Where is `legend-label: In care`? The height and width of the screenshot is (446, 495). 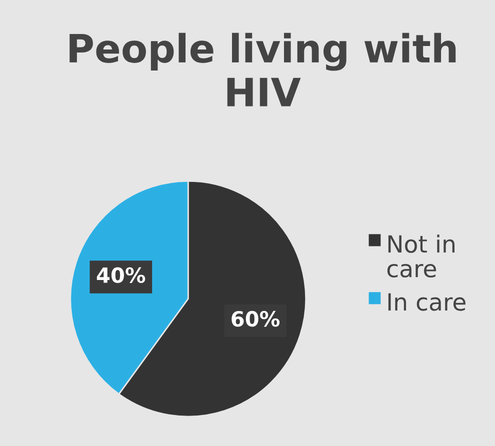
legend-label: In care is located at coordinates (427, 302).